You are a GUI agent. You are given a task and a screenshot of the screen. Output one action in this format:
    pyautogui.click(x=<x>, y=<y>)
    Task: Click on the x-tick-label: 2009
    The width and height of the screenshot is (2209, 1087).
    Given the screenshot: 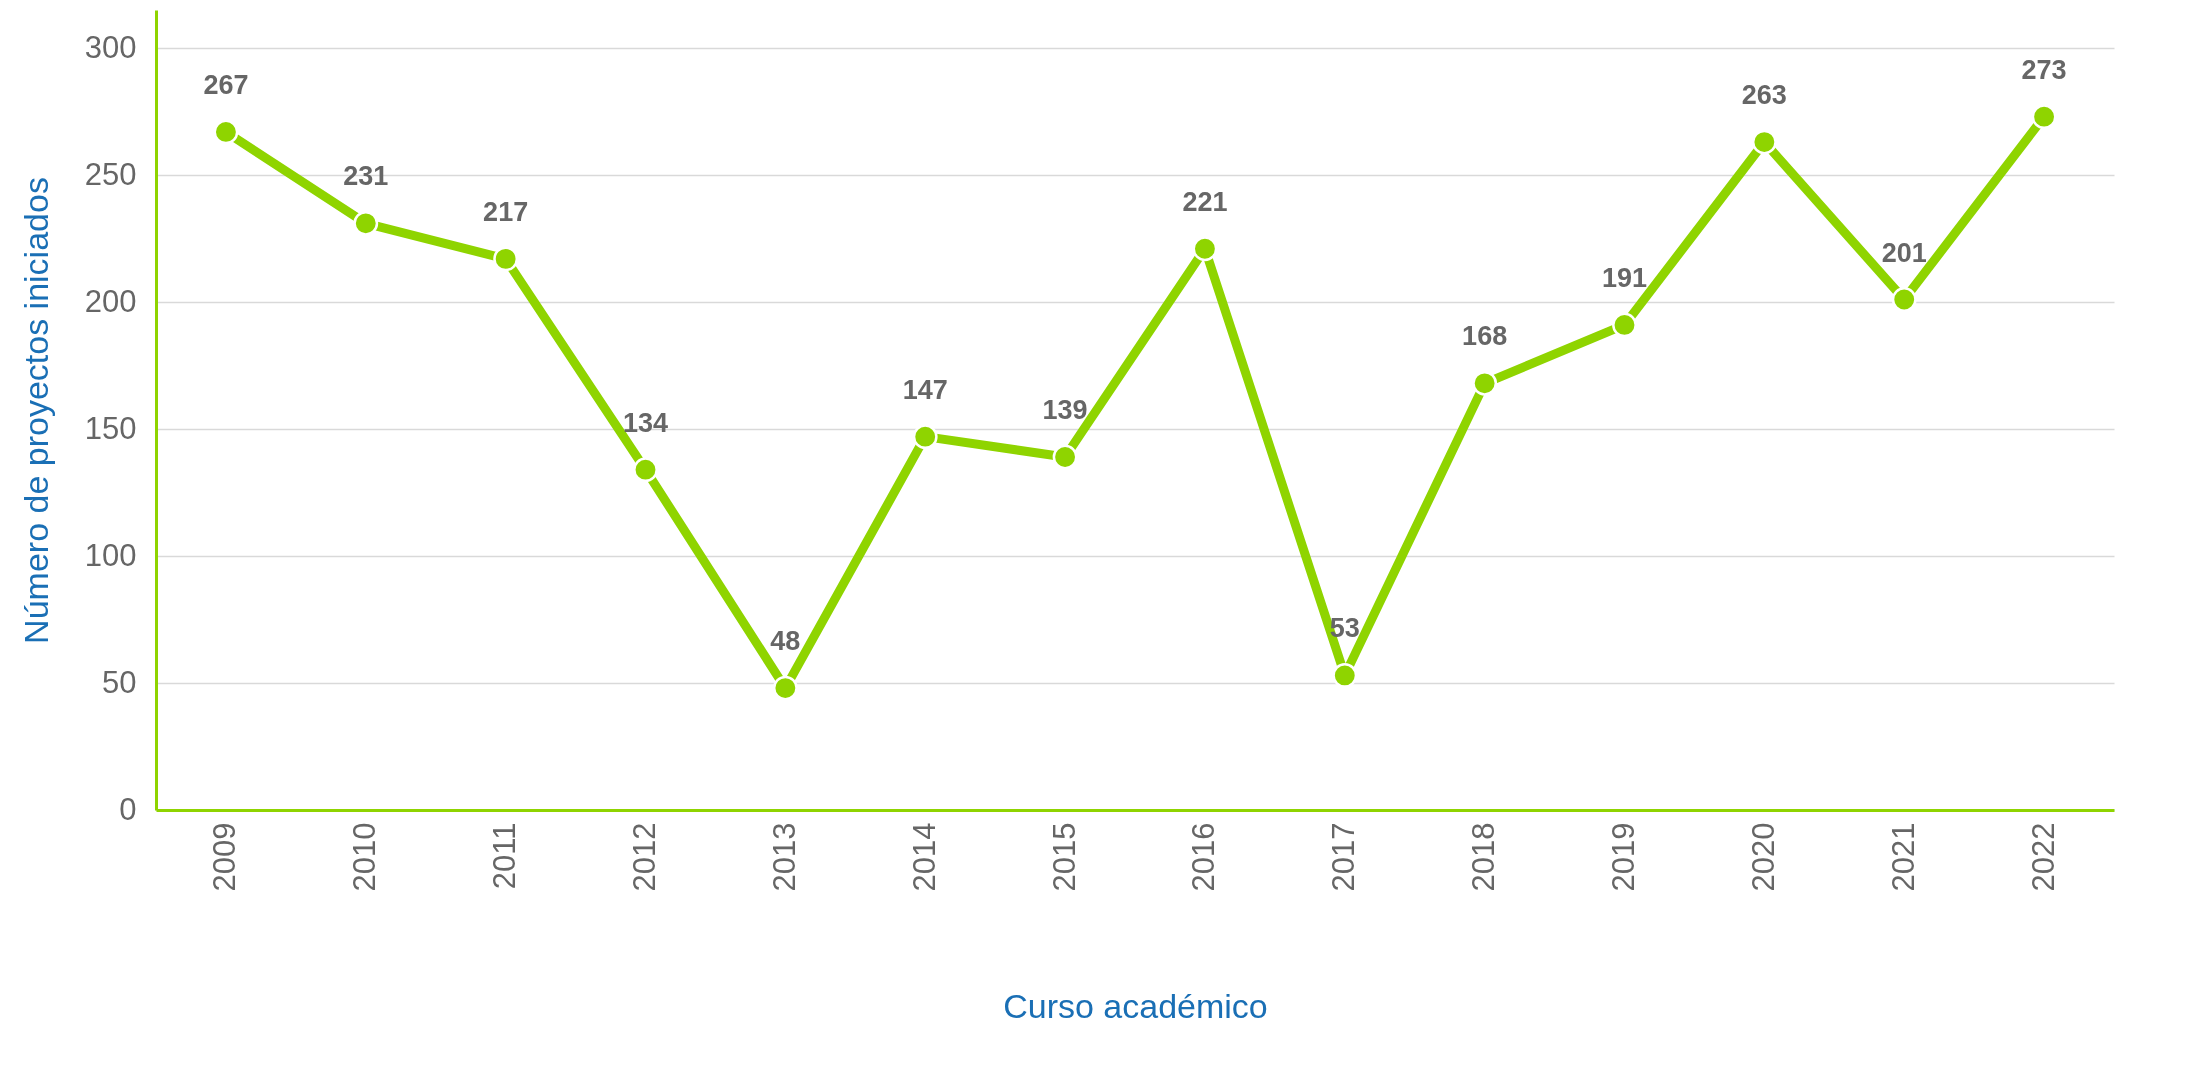 What is the action you would take?
    pyautogui.click(x=225, y=857)
    